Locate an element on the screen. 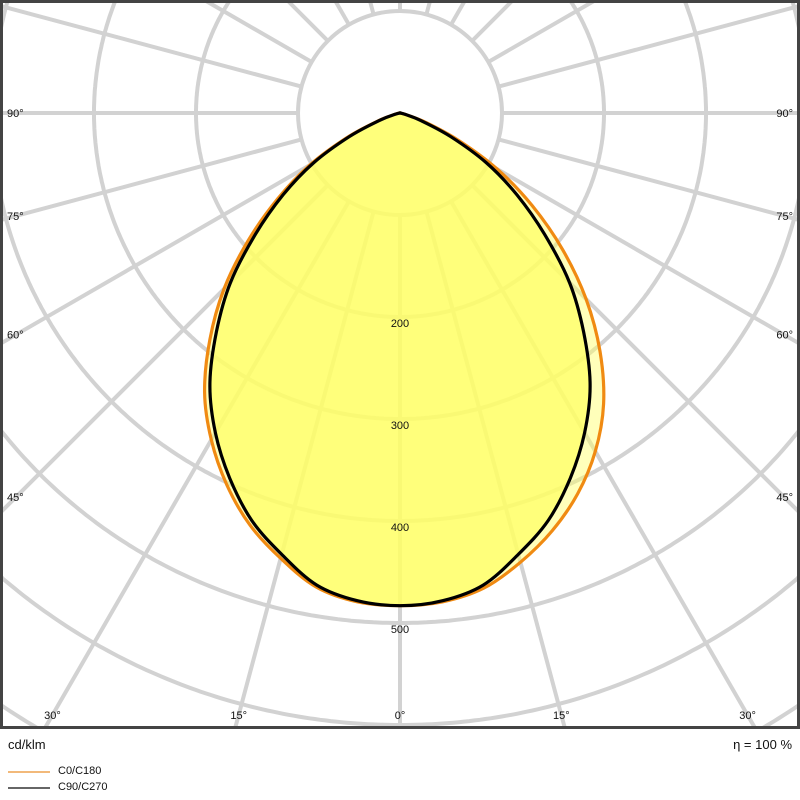 This screenshot has width=800, height=800. legend-label: C90/C270 is located at coordinates (83, 787).